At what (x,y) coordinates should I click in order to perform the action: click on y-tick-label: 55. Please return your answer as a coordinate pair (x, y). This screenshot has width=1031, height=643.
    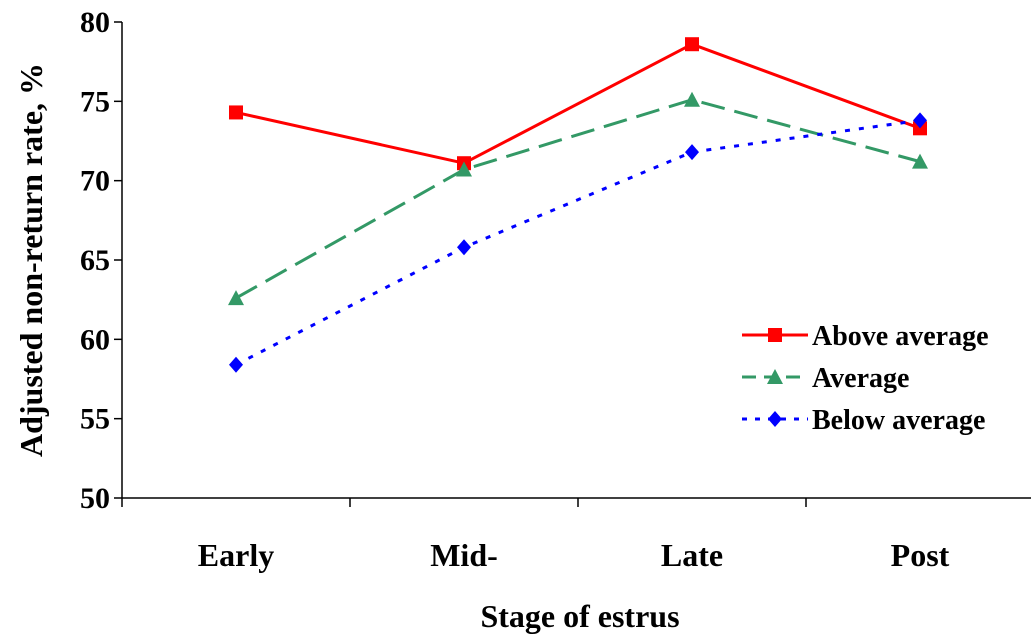
    Looking at the image, I should click on (95, 419).